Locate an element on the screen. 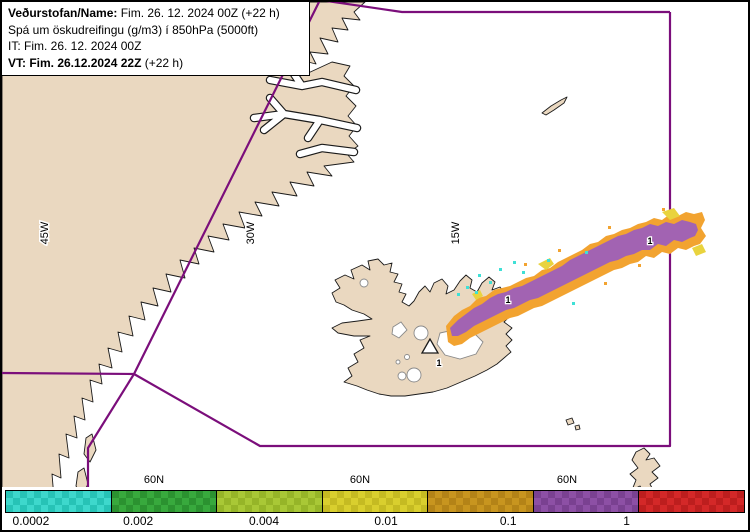 The height and width of the screenshot is (532, 750). colorbar-label-4: 0.1 is located at coordinates (508, 521).